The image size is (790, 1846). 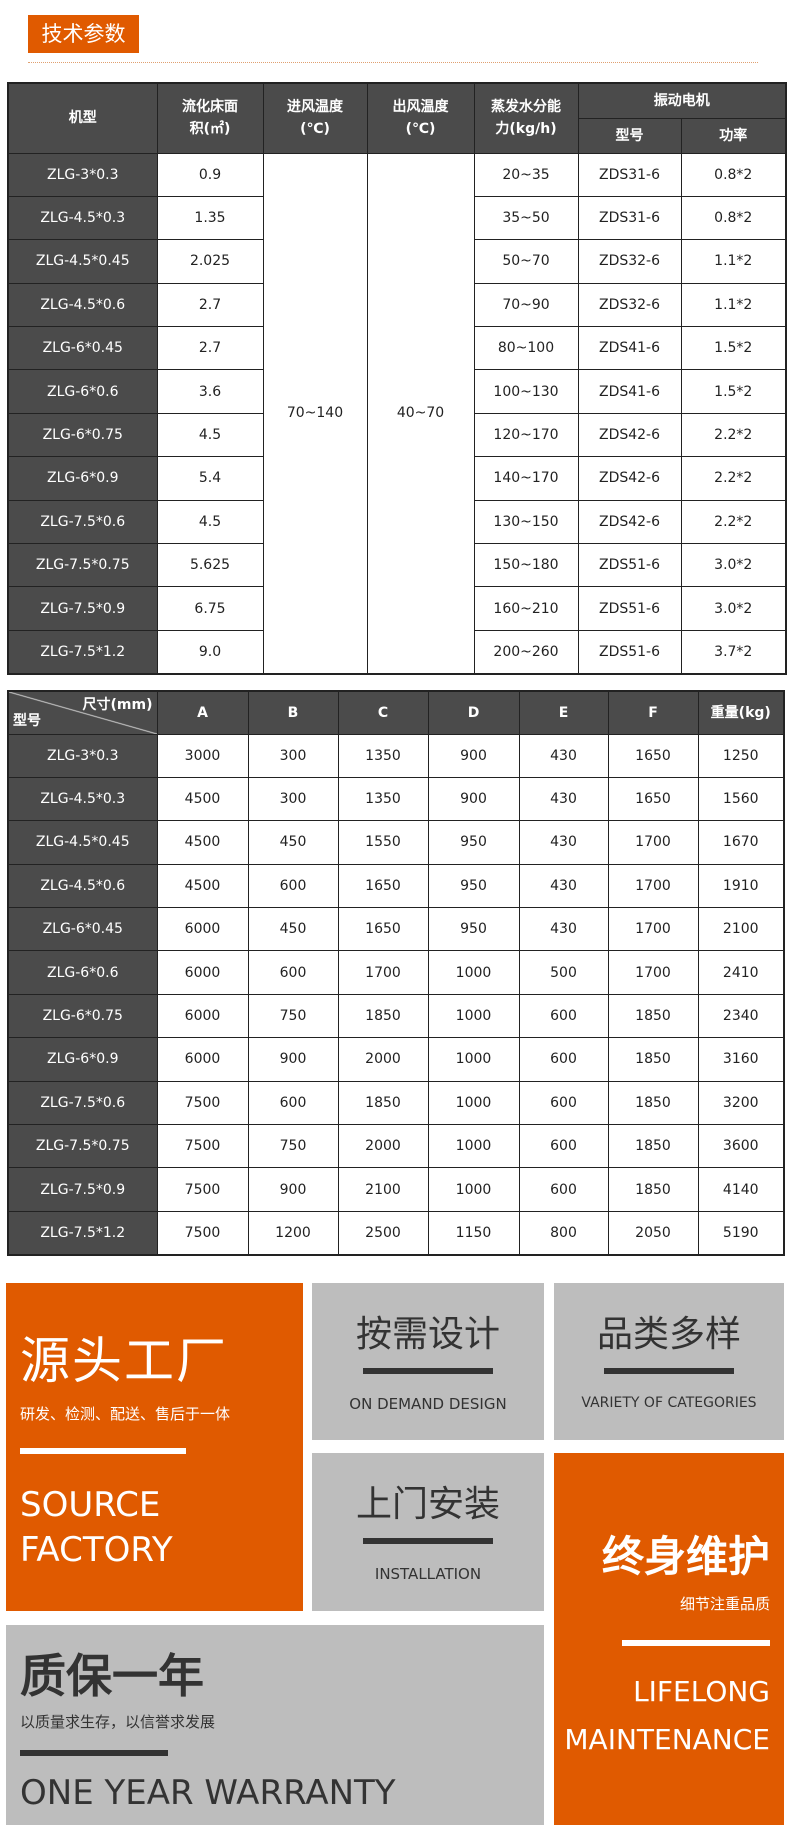 I want to click on cell-model: ZLG-7.5*1.2, so click(x=82, y=1233).